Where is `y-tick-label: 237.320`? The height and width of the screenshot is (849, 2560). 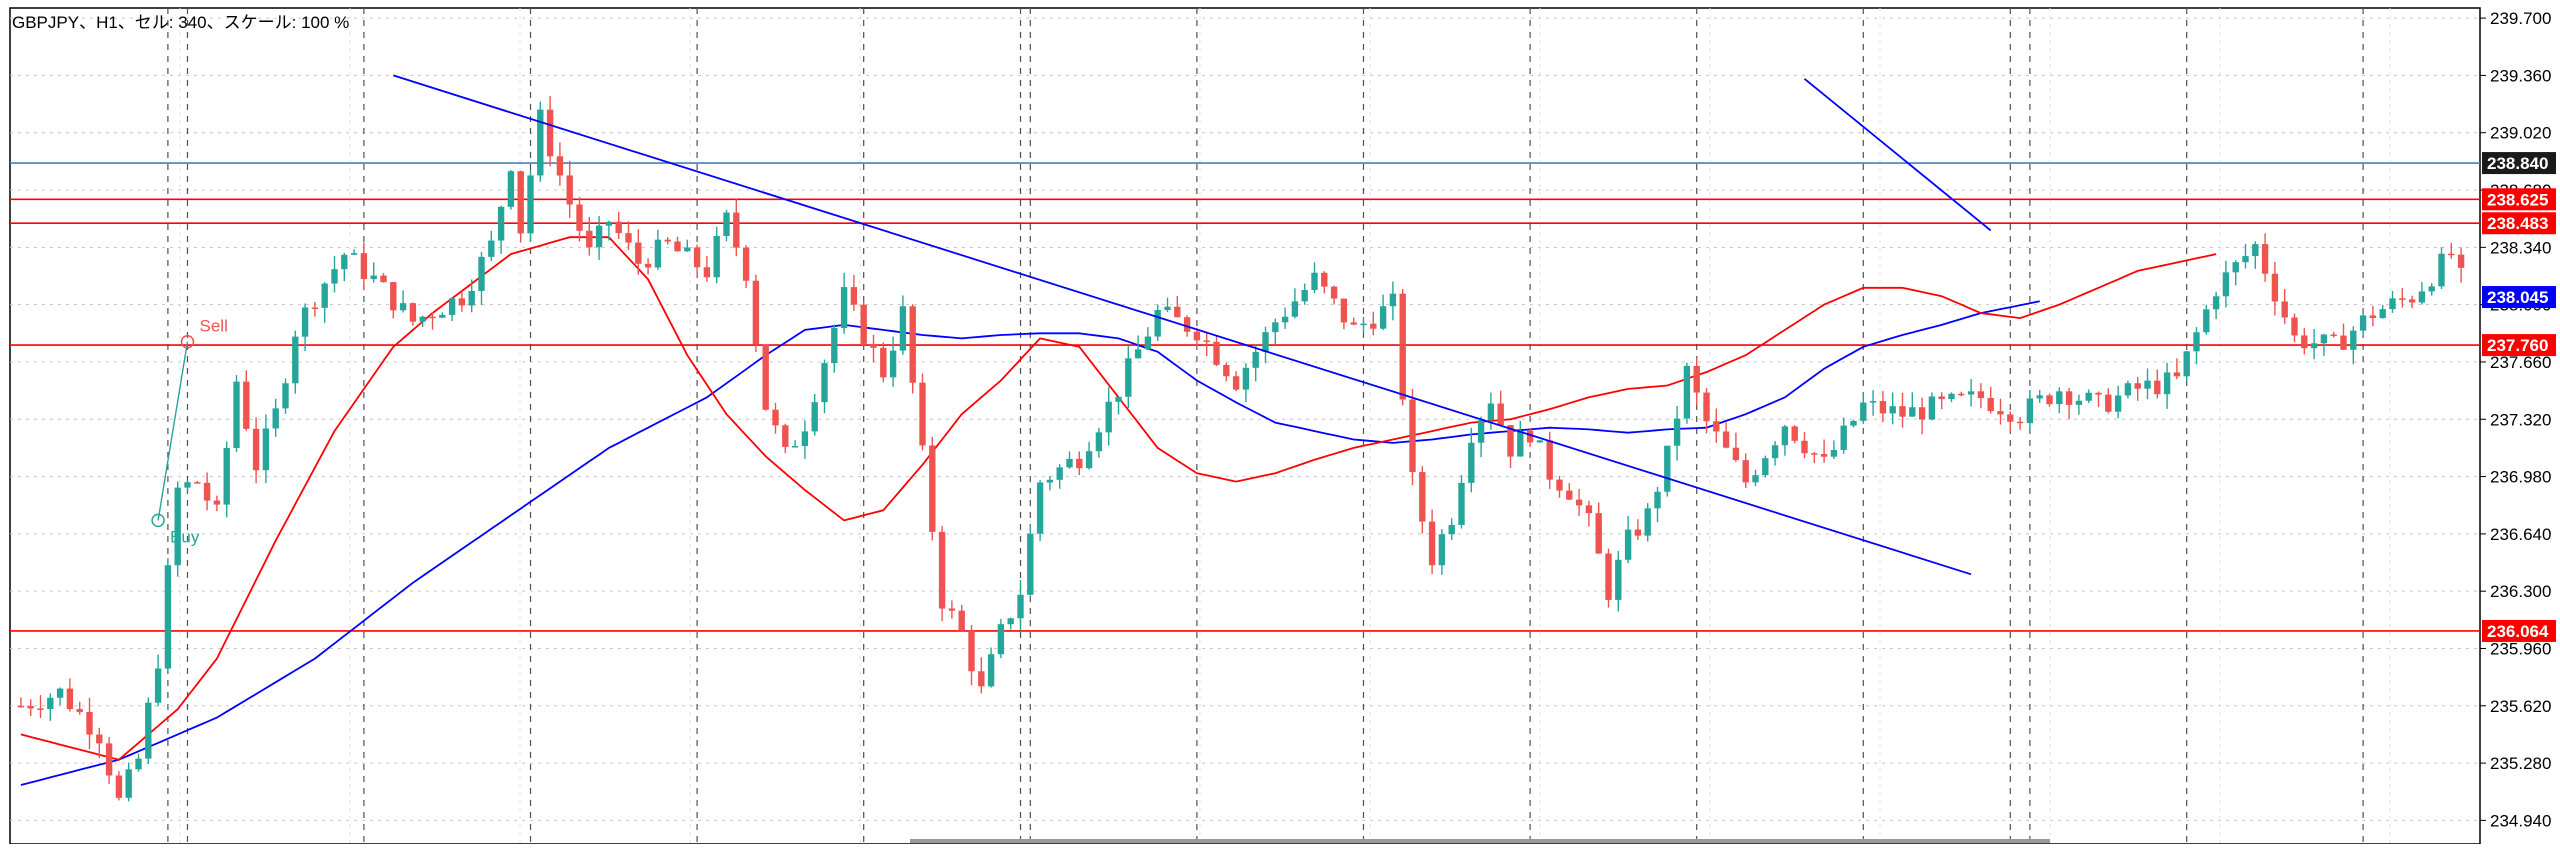 y-tick-label: 237.320 is located at coordinates (2520, 419).